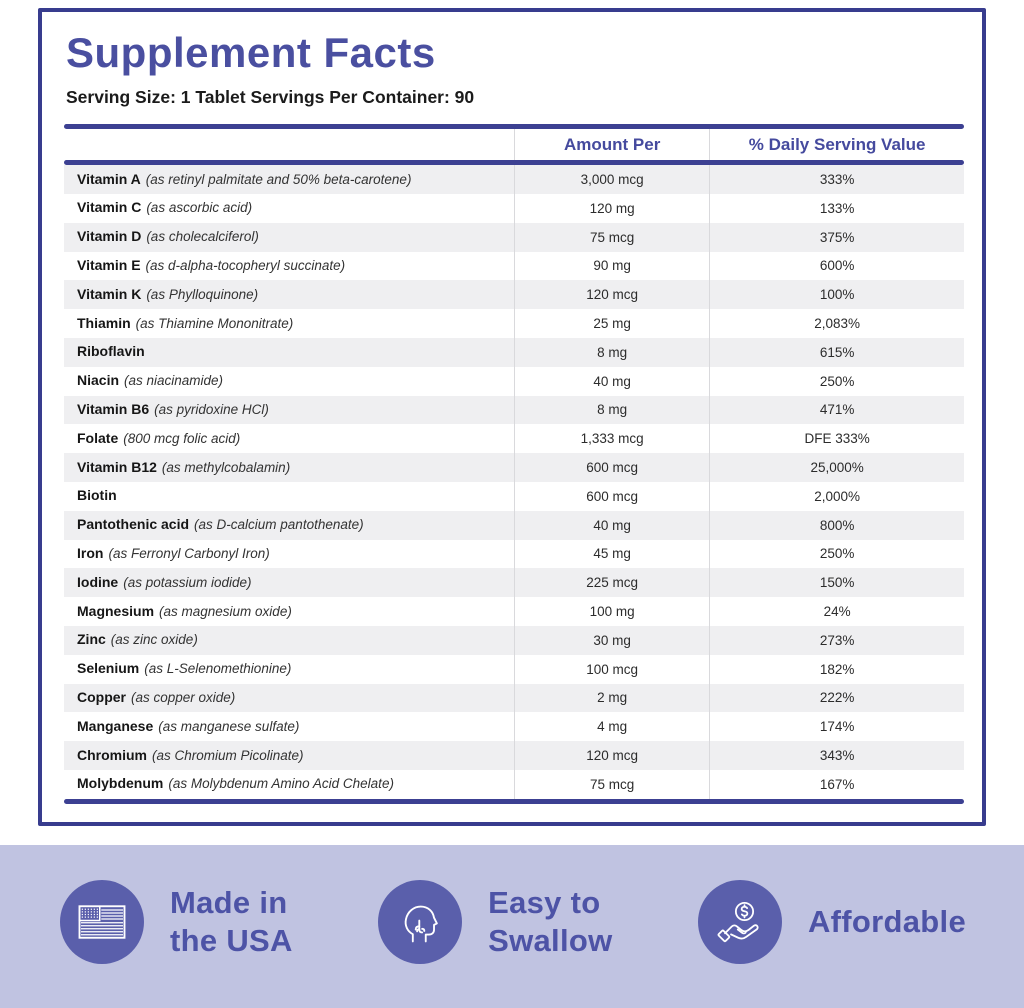 This screenshot has height=1008, width=1024. I want to click on table-row: Magnesium (as magnesium oxide) 100 mg 24%, so click(514, 611).